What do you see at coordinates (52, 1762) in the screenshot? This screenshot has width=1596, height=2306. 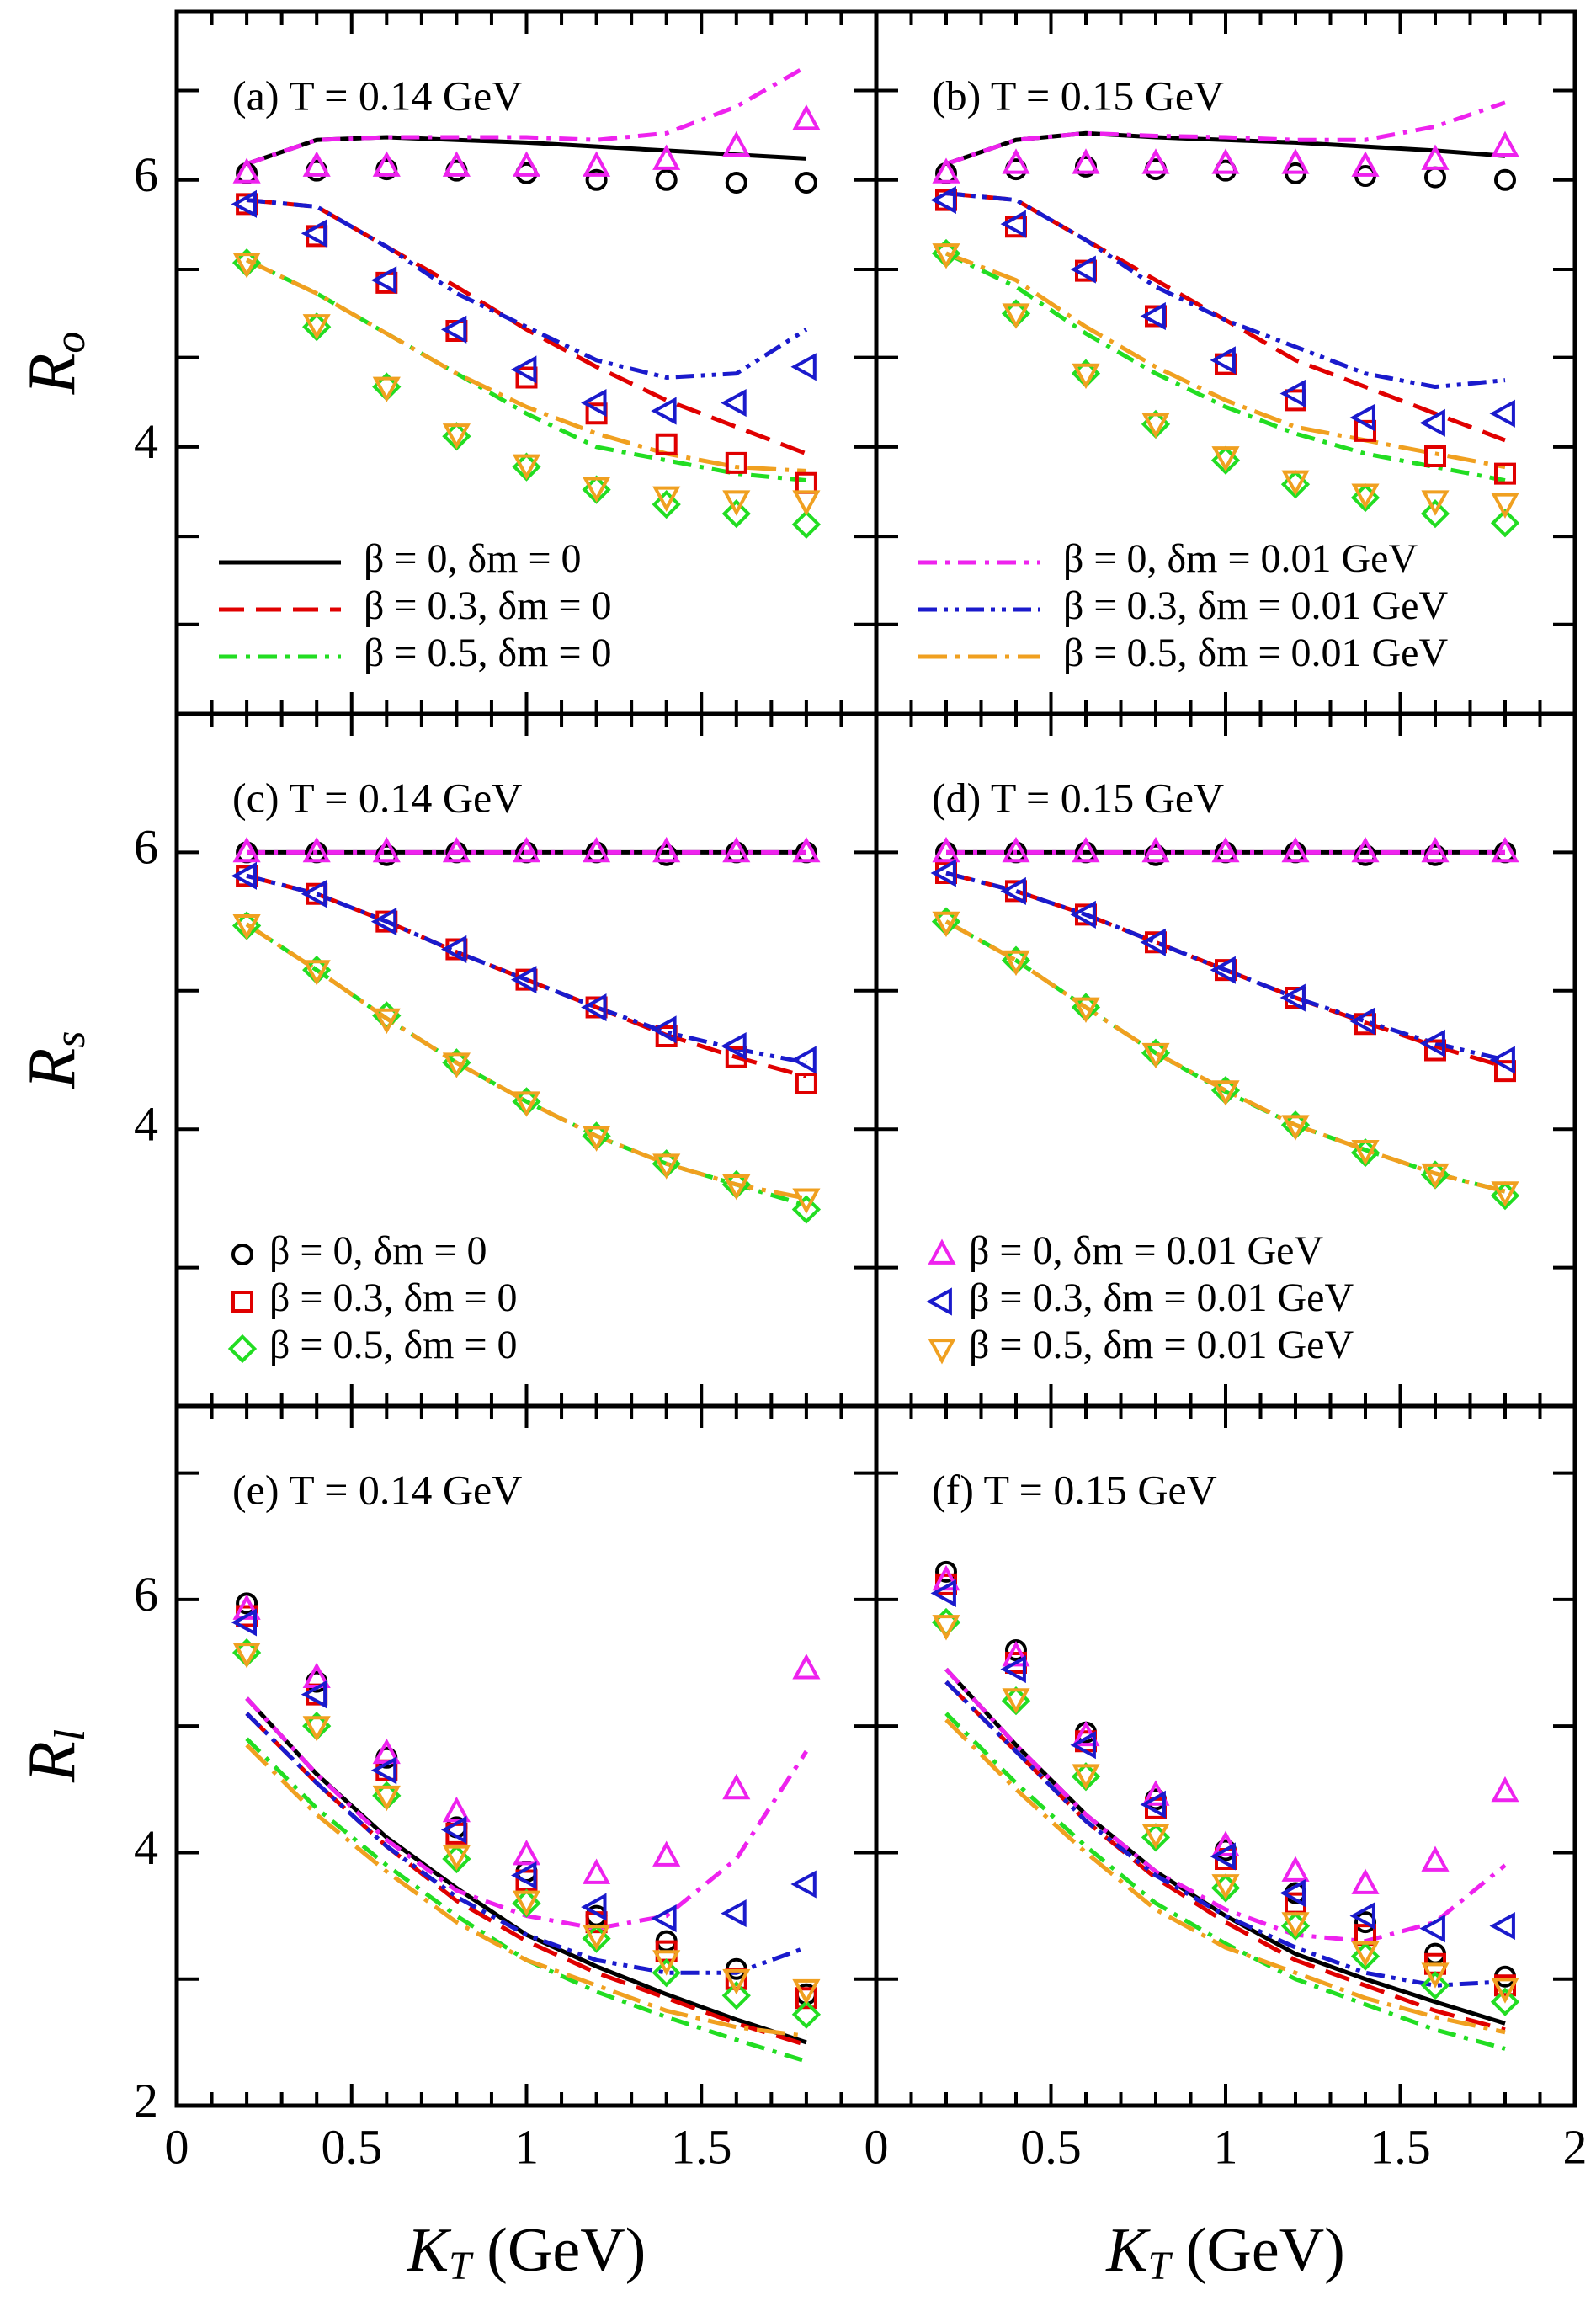 I see `y-axis-label-main: R` at bounding box center [52, 1762].